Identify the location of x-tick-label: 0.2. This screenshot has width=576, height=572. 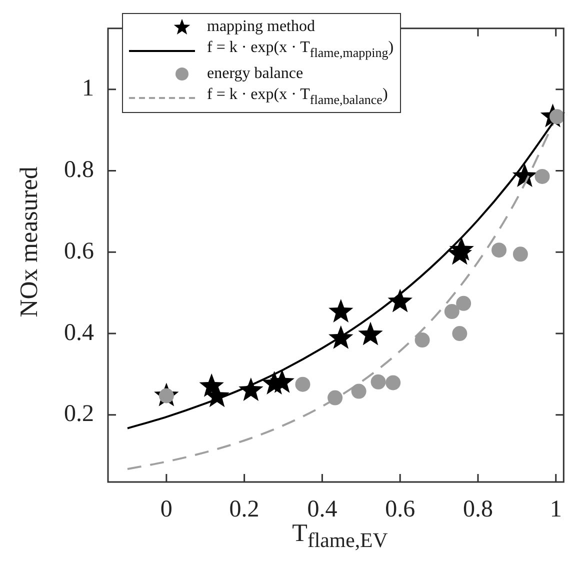
(244, 509).